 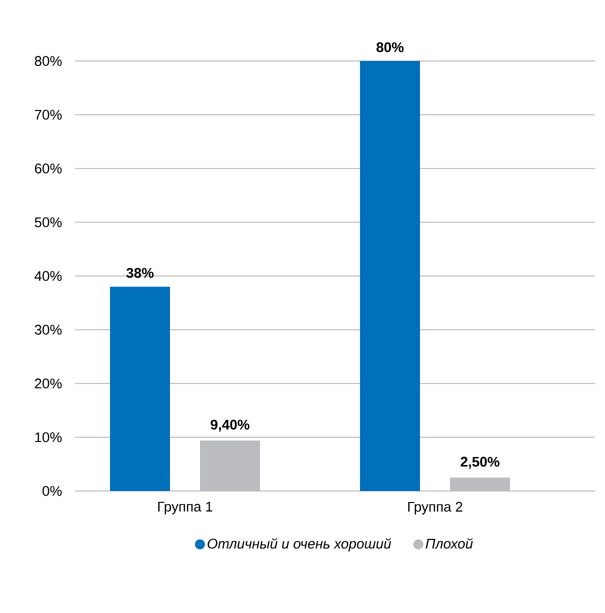 I want to click on y-tick-label: 30%, so click(x=48, y=329).